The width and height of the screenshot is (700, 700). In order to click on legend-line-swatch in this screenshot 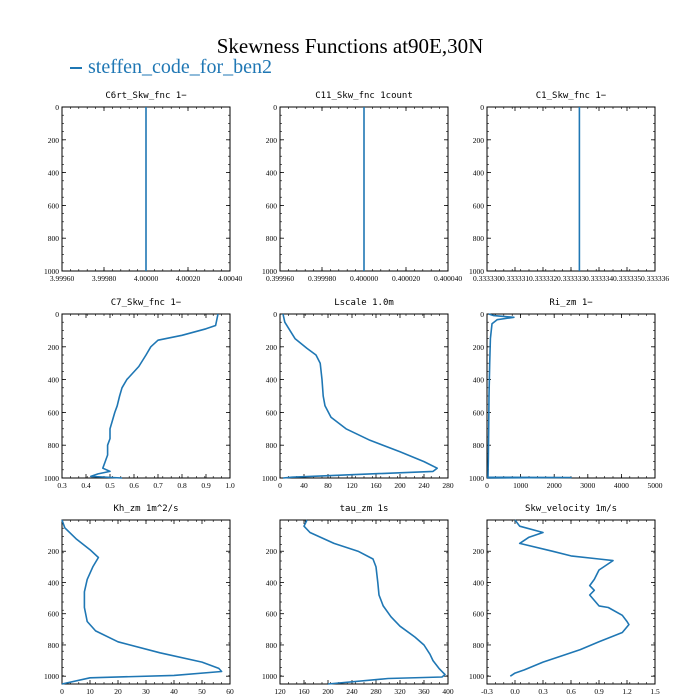, I will do `click(76, 68)`.